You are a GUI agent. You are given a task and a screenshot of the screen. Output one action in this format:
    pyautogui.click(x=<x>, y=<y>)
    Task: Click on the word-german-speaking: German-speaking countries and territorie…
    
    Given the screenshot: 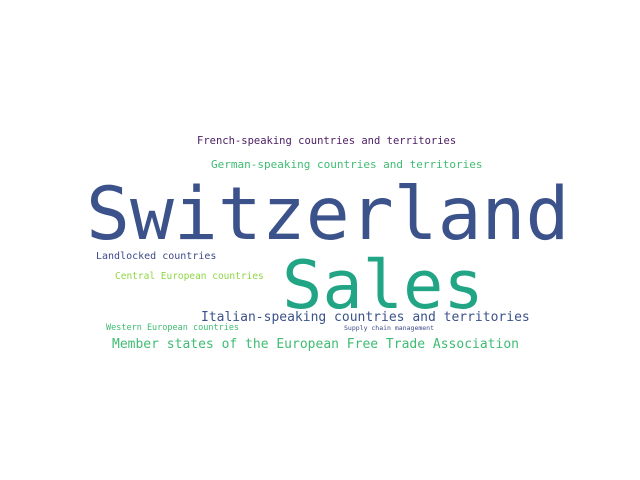 What is the action you would take?
    pyautogui.click(x=347, y=164)
    